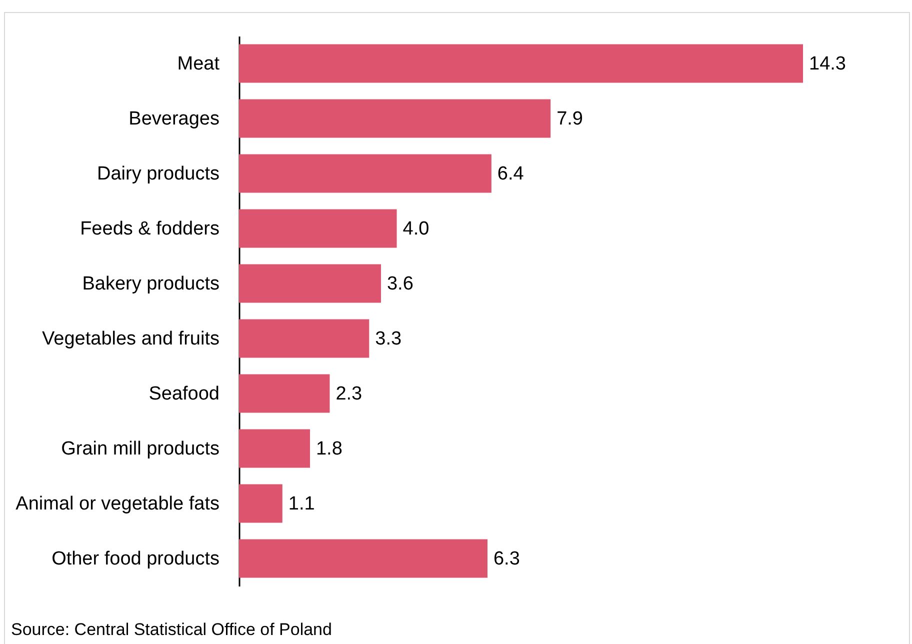 The width and height of the screenshot is (912, 644). I want to click on y-tick-label: Beverages, so click(174, 119).